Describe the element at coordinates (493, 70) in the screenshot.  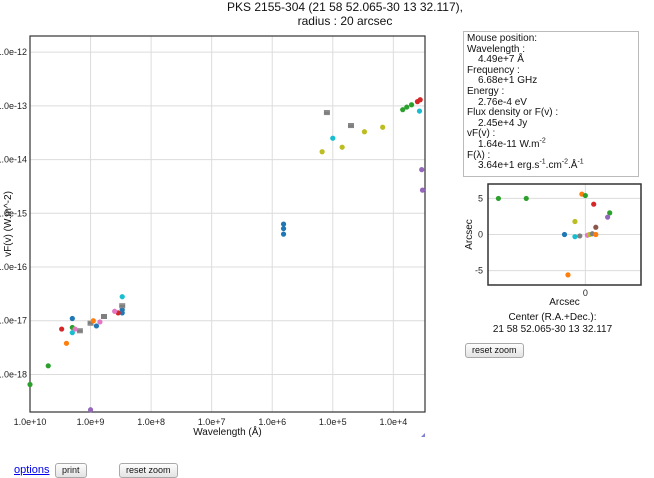
I see `frequency-label: Frequency :` at that location.